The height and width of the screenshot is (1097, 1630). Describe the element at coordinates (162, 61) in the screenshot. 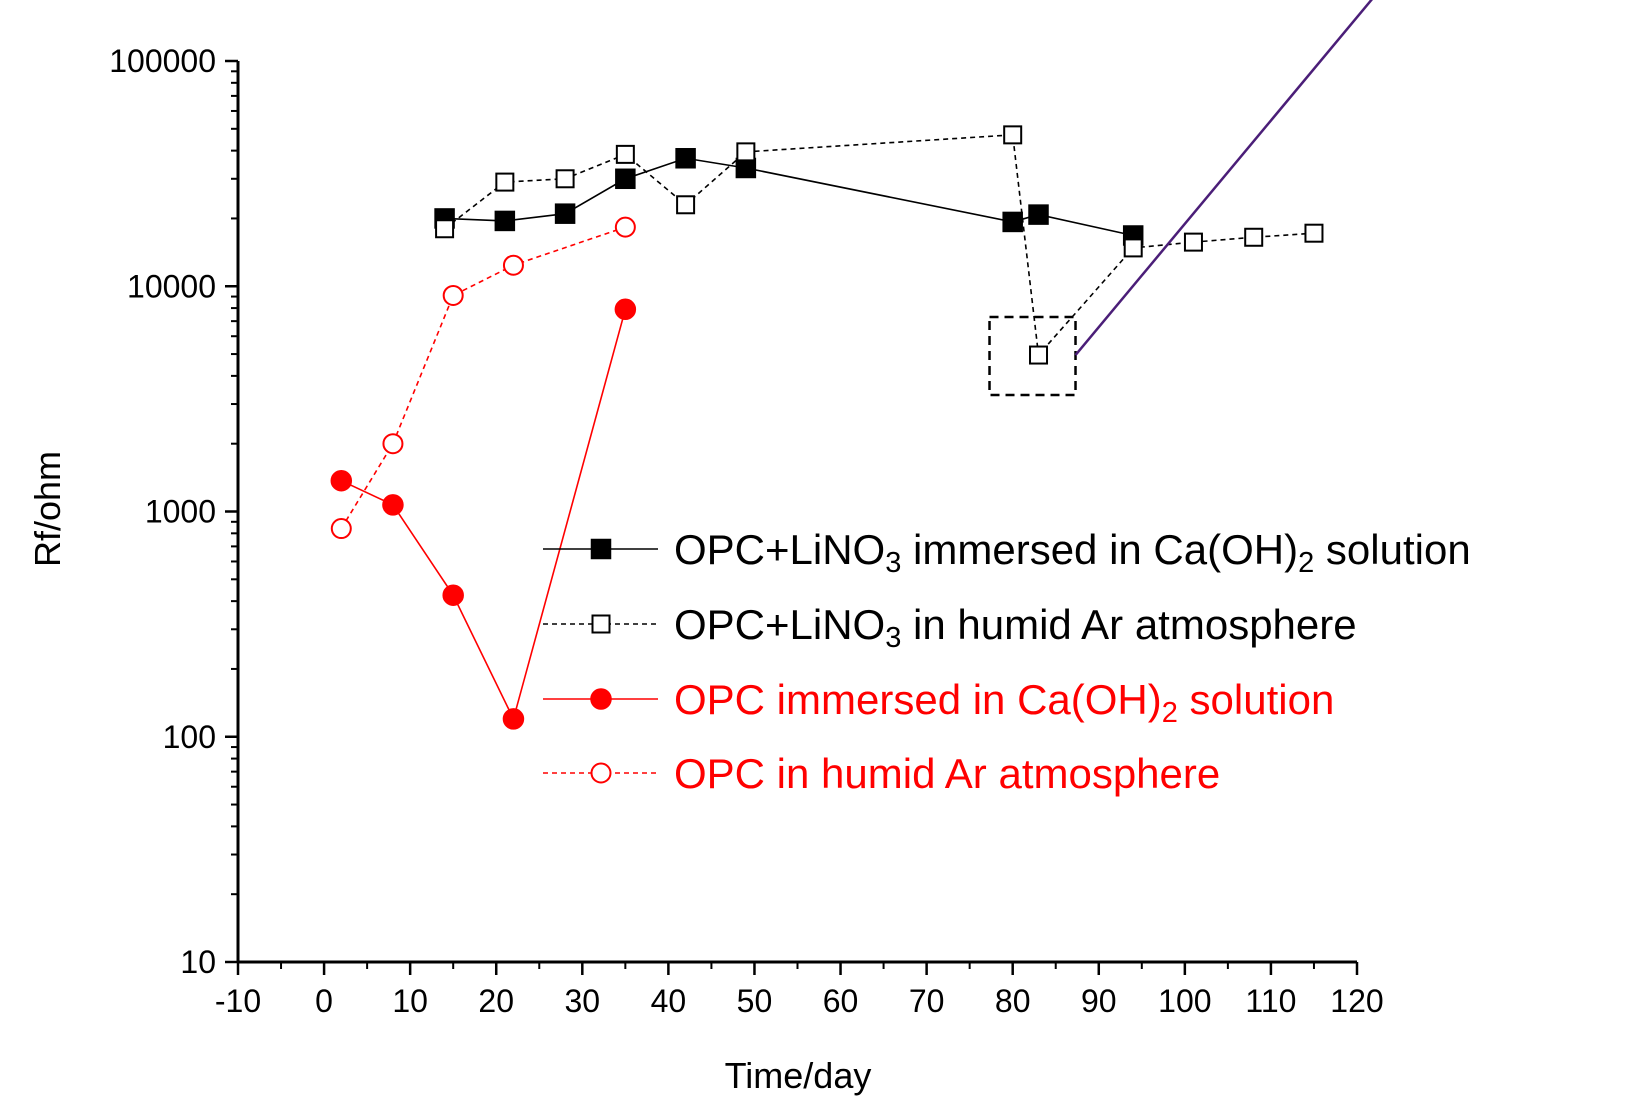

I see `y-tick-label: 100000` at that location.